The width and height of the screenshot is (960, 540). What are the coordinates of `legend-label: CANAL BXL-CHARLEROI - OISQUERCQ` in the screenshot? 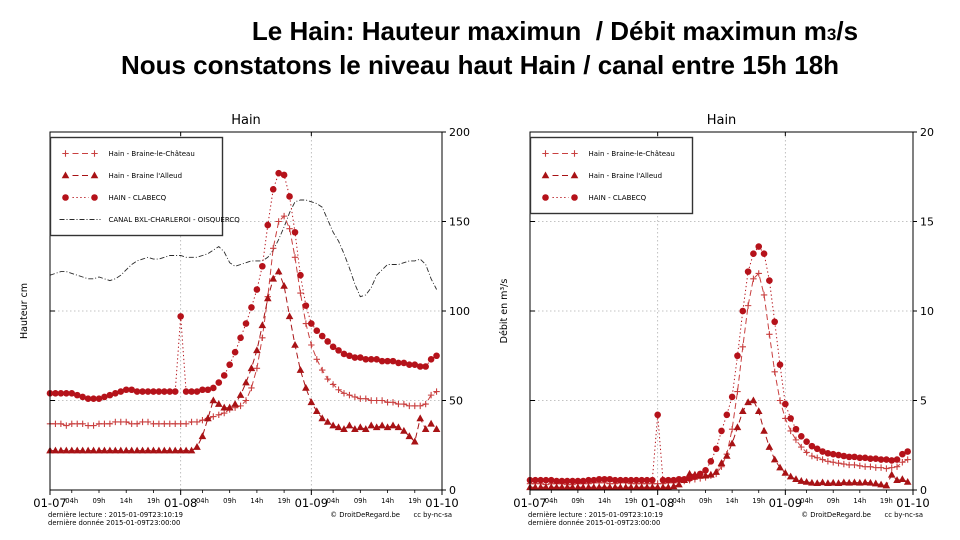 It's located at (175, 220).